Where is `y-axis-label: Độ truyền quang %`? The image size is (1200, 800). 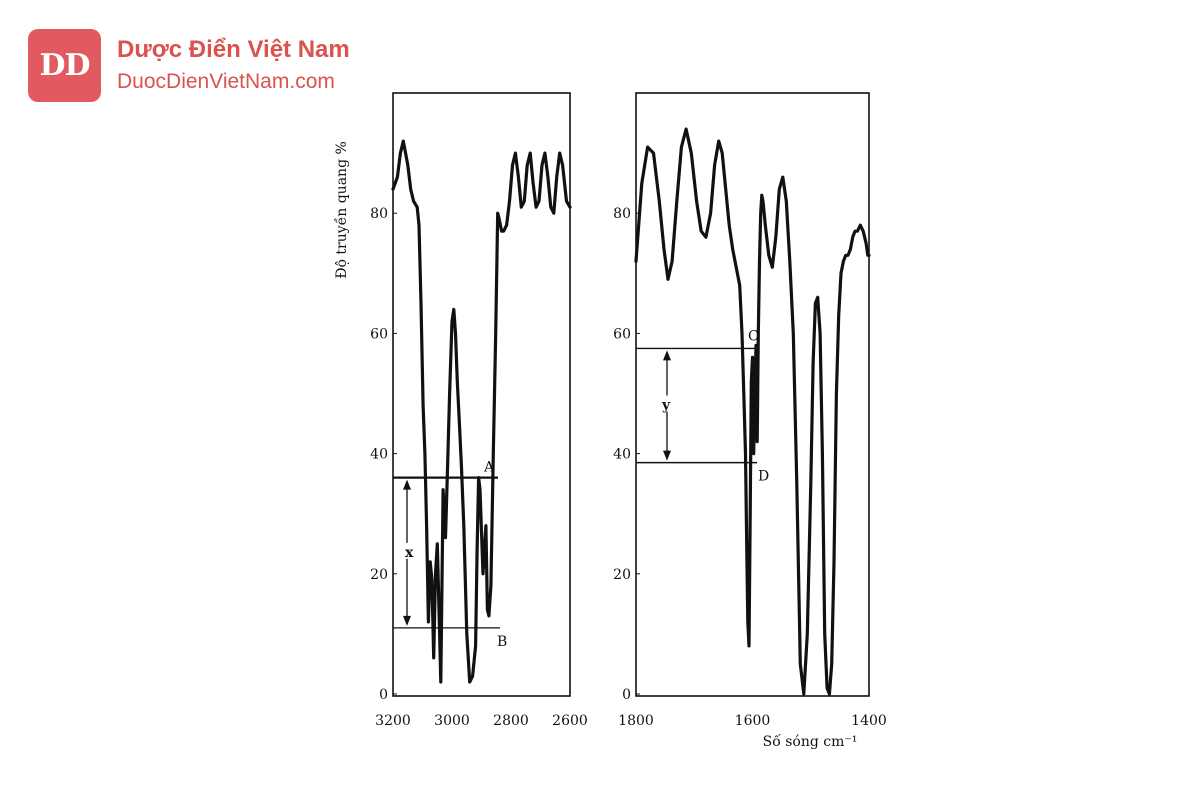
y-axis-label: Độ truyền quang % is located at coordinates (341, 210).